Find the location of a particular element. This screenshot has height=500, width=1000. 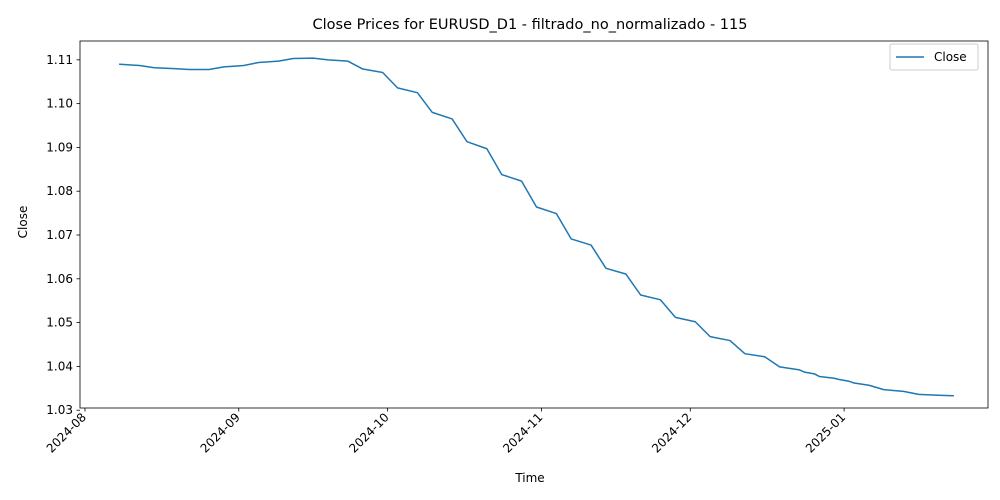

y-tick-label: 1.08 is located at coordinates (59, 191).